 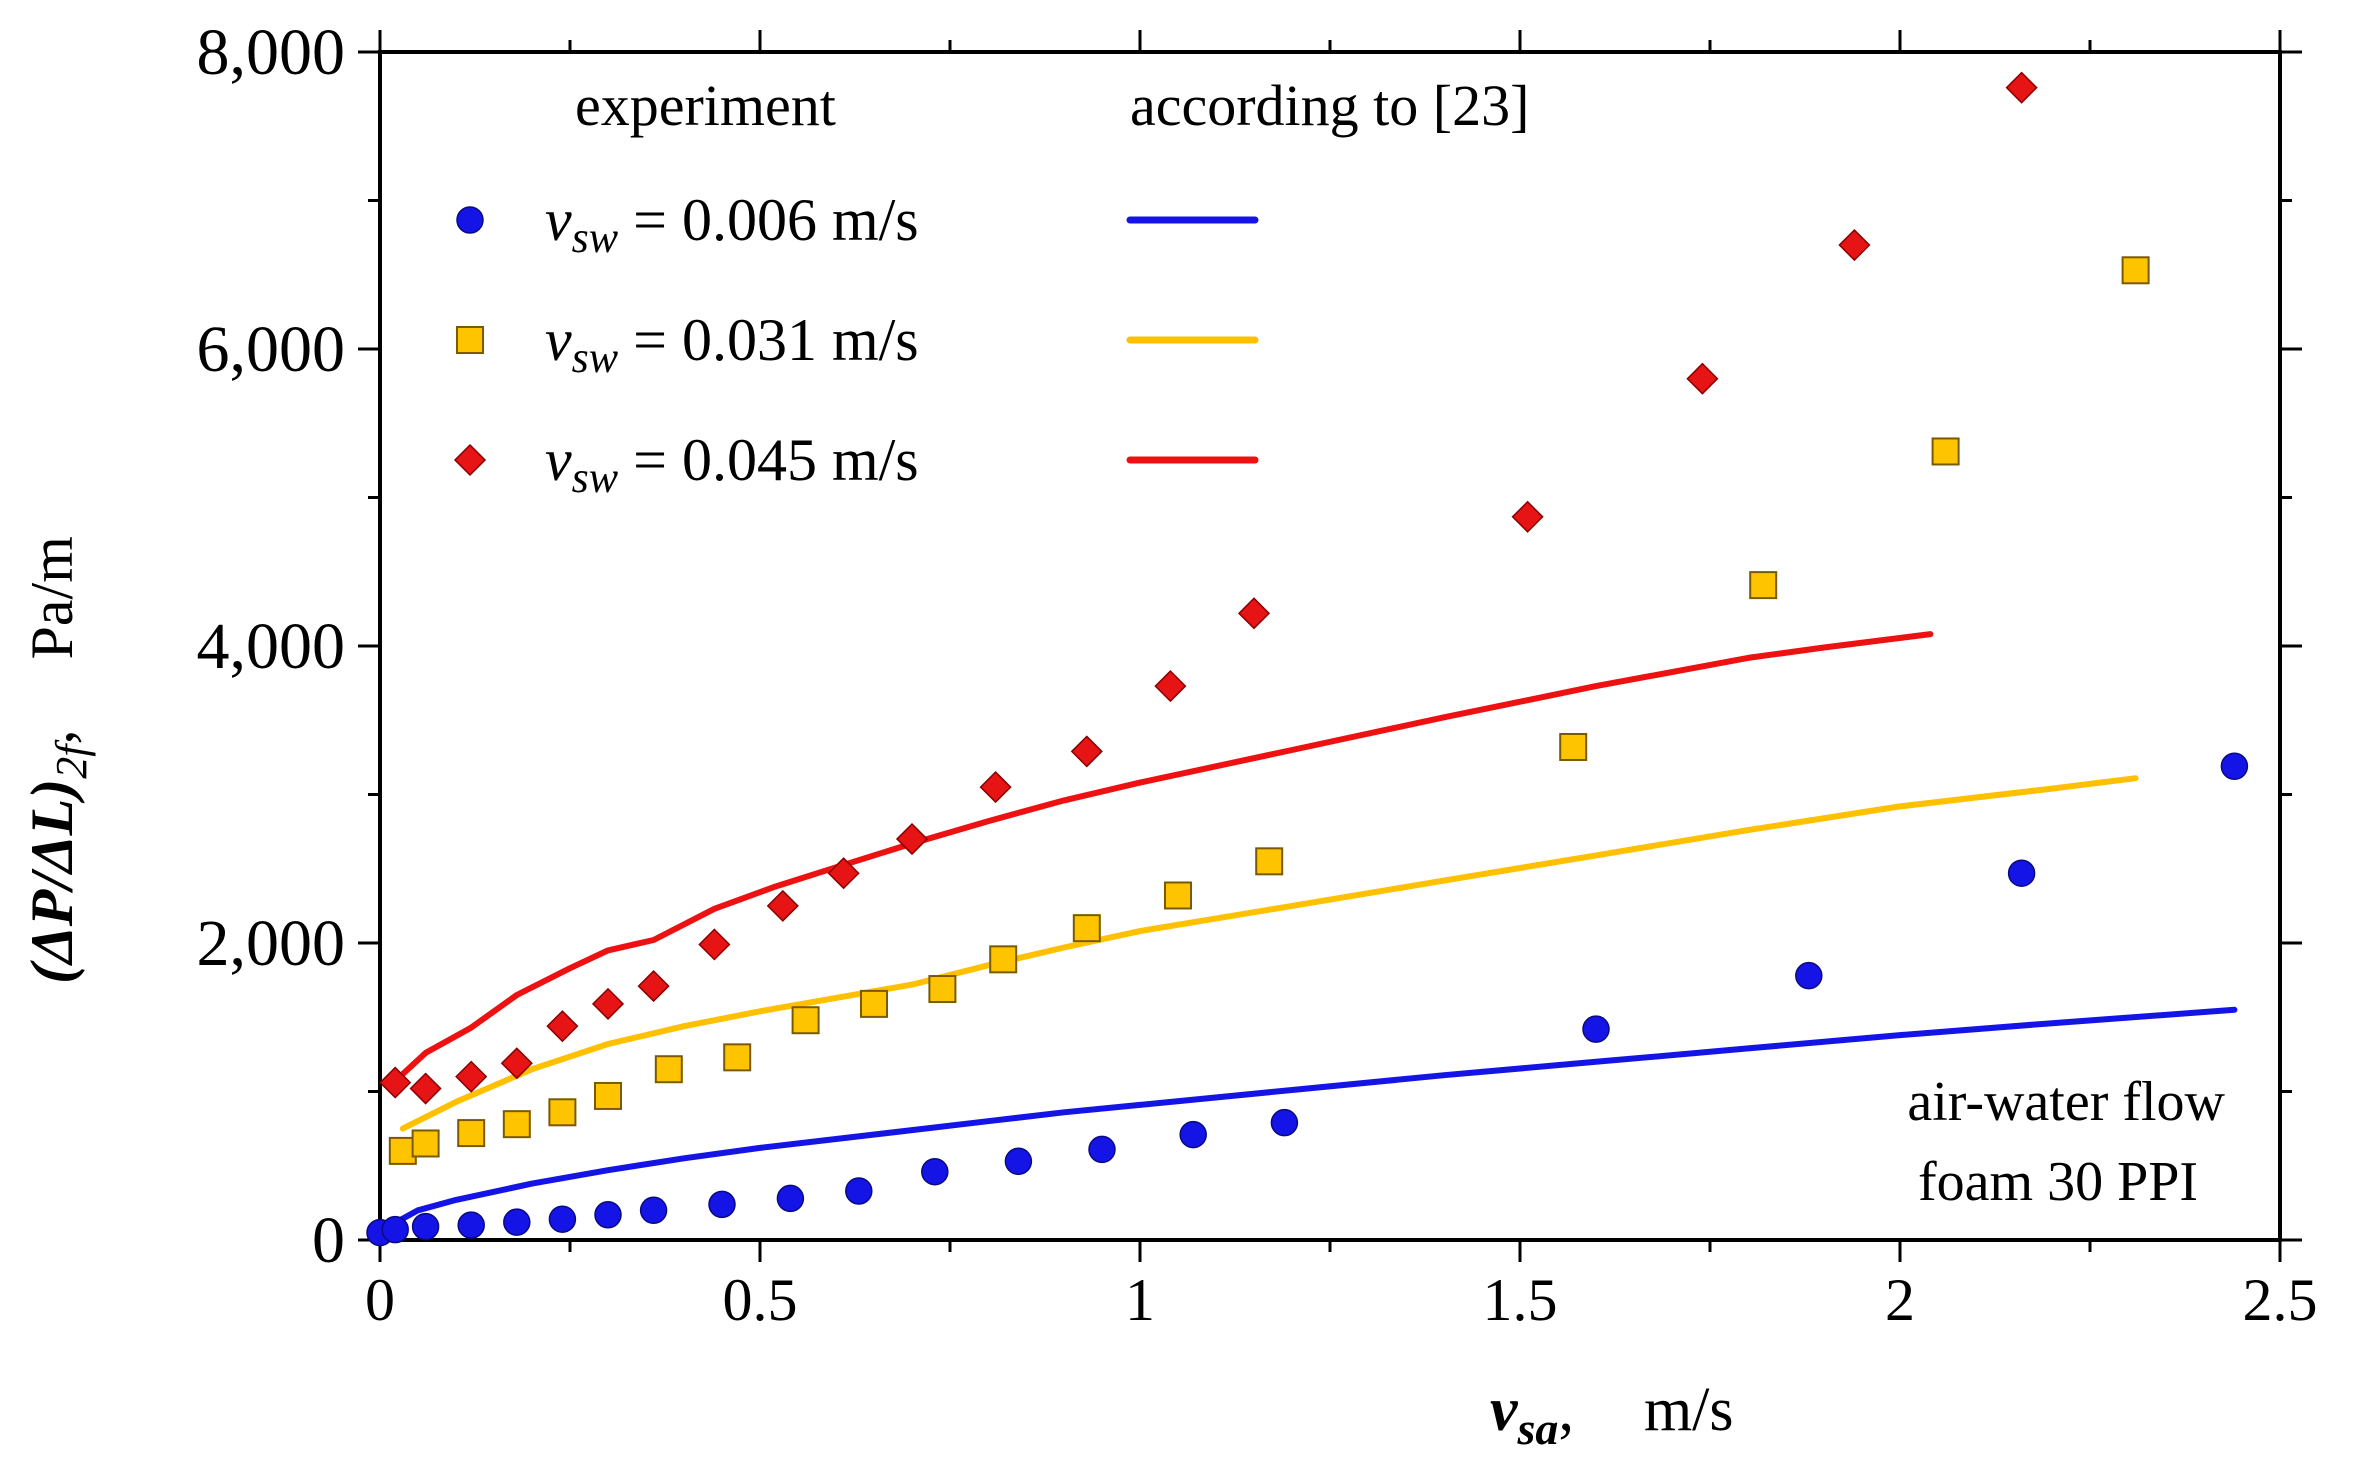 What do you see at coordinates (271, 52) in the screenshot?
I see `y-tick-label: 8,000` at bounding box center [271, 52].